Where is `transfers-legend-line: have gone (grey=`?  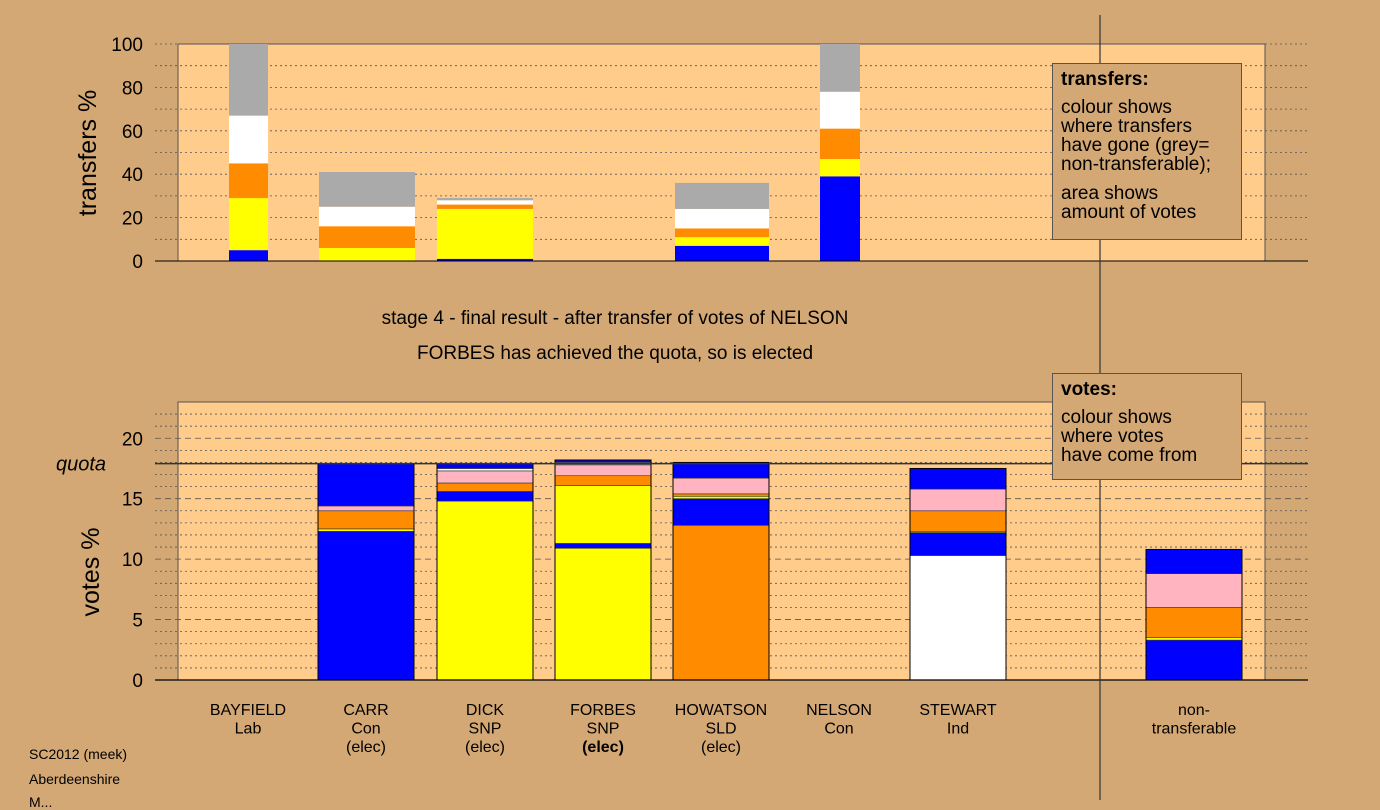
transfers-legend-line: have gone (grey= is located at coordinates (1135, 145).